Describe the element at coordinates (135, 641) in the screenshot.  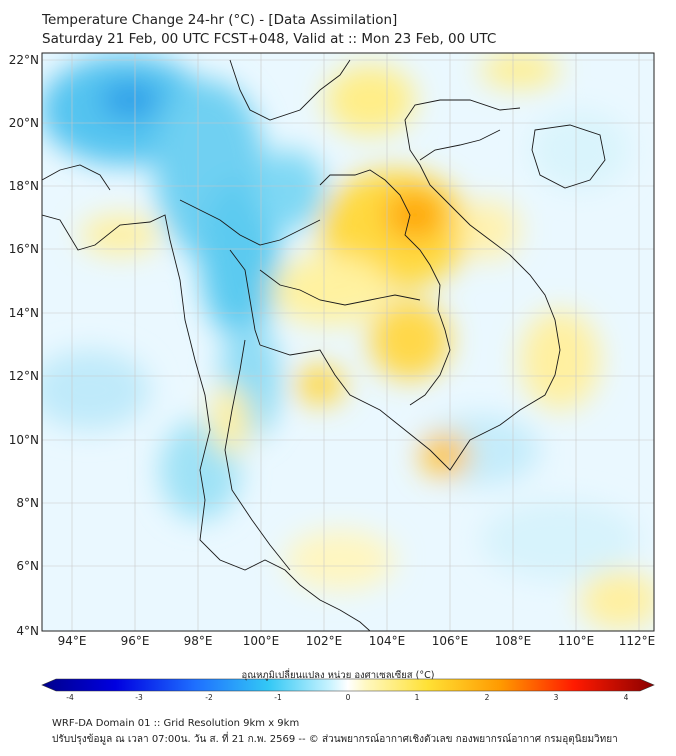
I see `lon-label: 96°E` at that location.